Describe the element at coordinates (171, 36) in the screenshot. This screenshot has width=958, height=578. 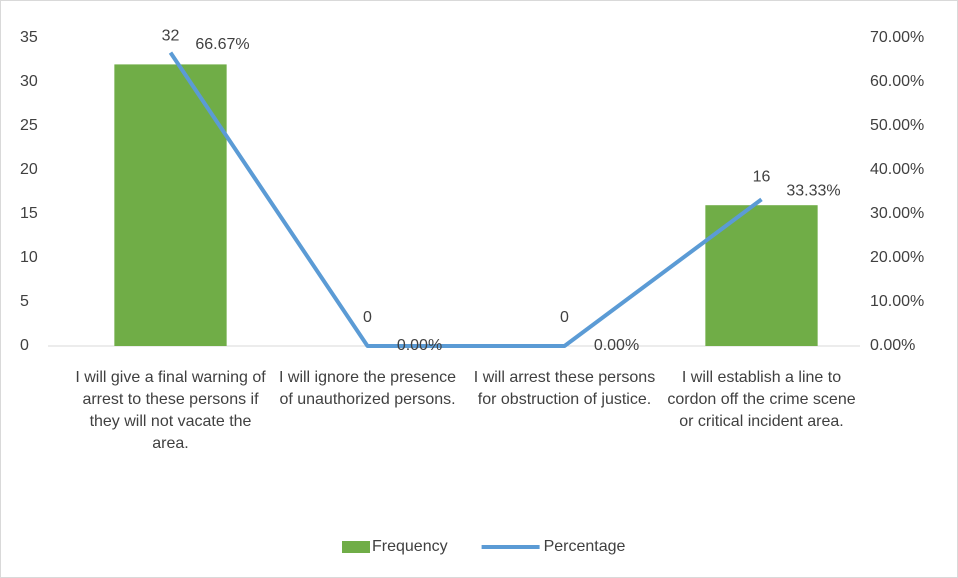
I see `bar-value-label: 32` at that location.